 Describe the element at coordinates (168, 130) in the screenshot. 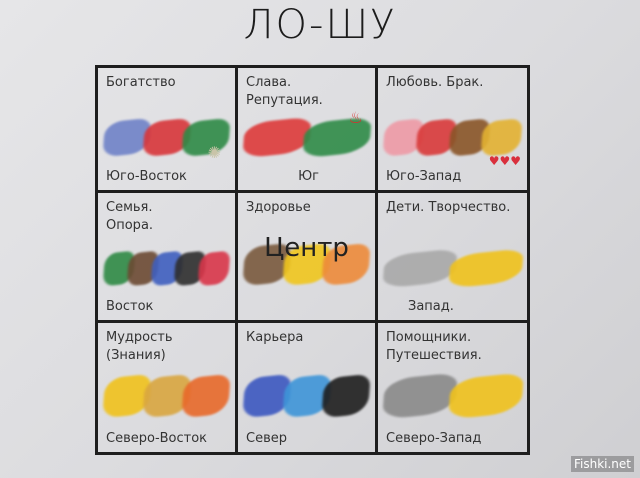

I see `grid-cell: Богатство ✺ Юго-Восток` at that location.